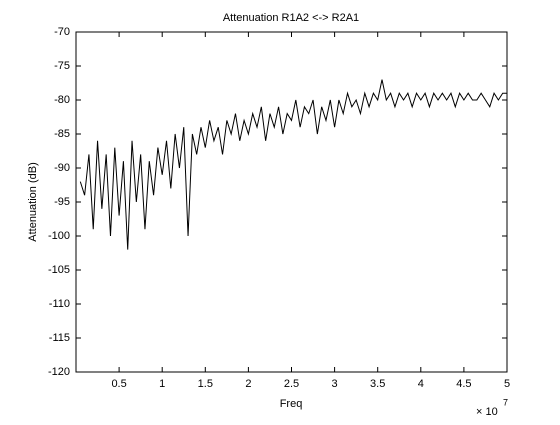  What do you see at coordinates (248, 384) in the screenshot?
I see `x-tick-label: 2` at bounding box center [248, 384].